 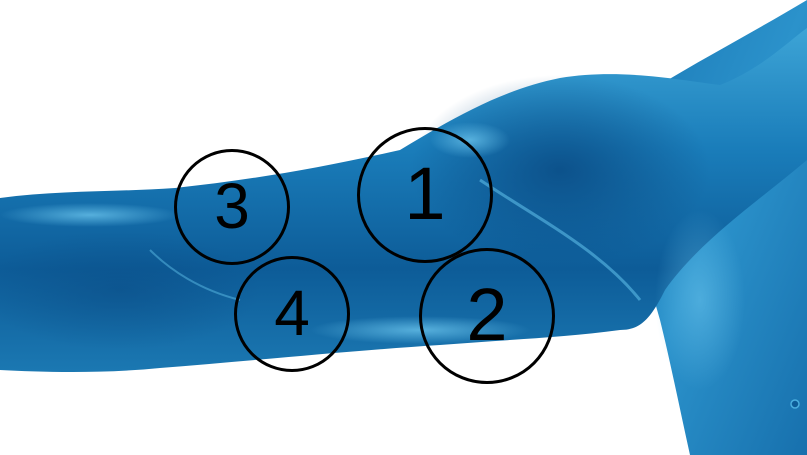 I want to click on marker-2-label: 2, so click(x=487, y=314).